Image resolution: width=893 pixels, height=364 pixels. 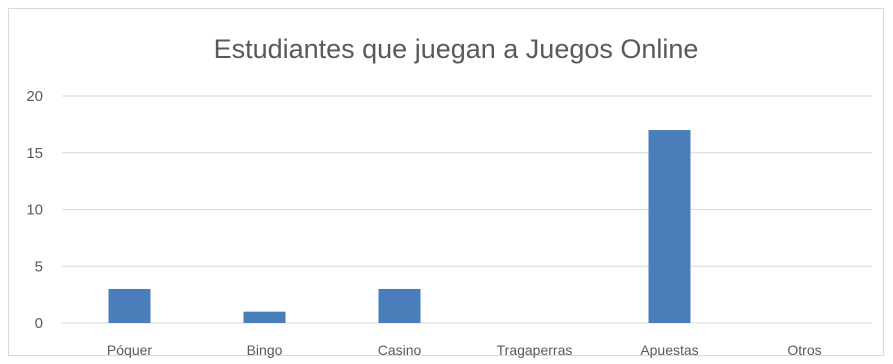 What do you see at coordinates (129, 305) in the screenshot?
I see `bar-póquer` at bounding box center [129, 305].